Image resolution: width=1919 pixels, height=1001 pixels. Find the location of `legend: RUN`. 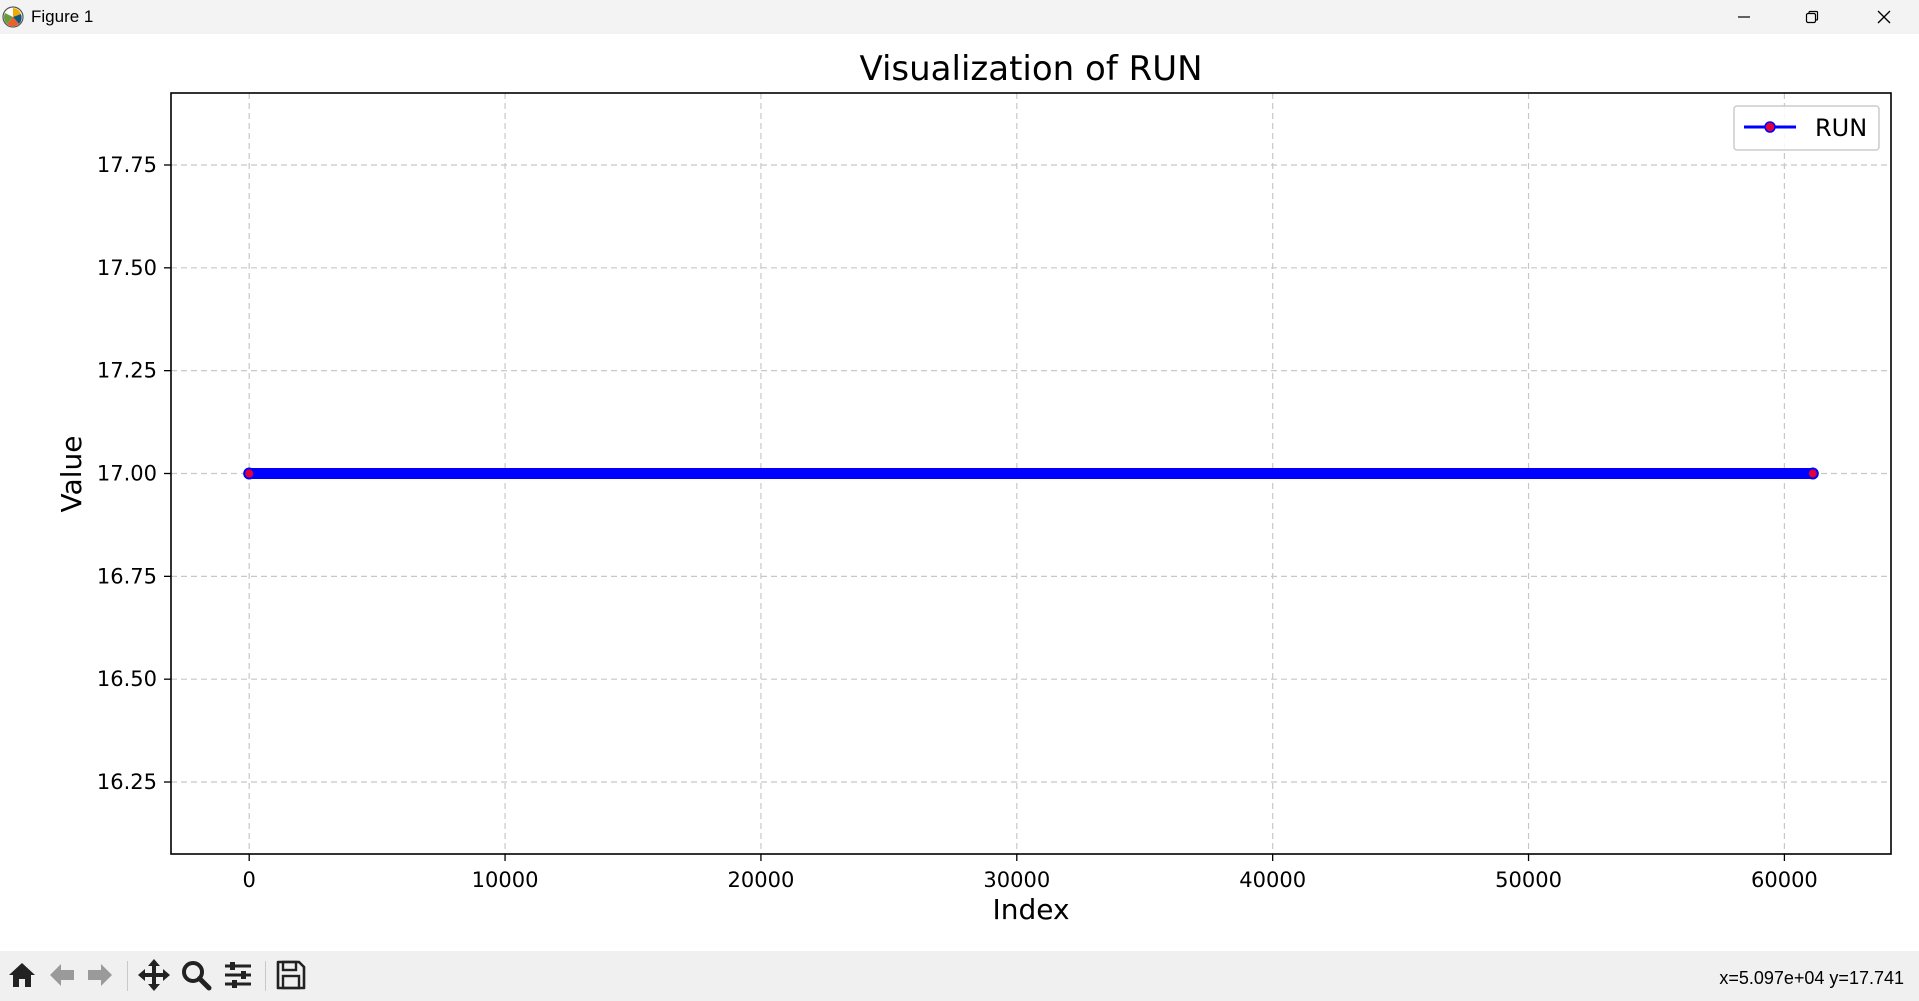

legend: RUN is located at coordinates (1806, 128).